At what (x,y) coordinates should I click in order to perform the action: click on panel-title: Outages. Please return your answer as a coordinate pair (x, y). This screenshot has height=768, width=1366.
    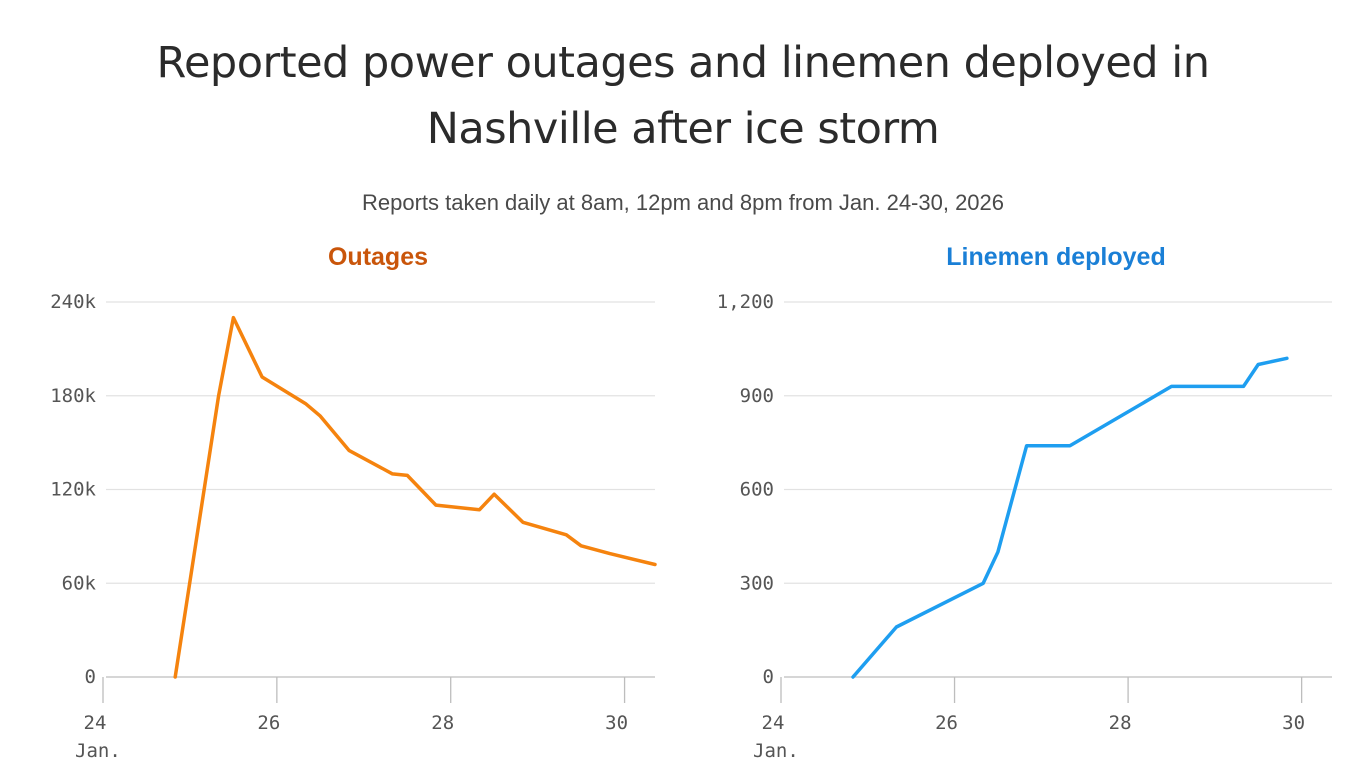
    Looking at the image, I should click on (378, 257).